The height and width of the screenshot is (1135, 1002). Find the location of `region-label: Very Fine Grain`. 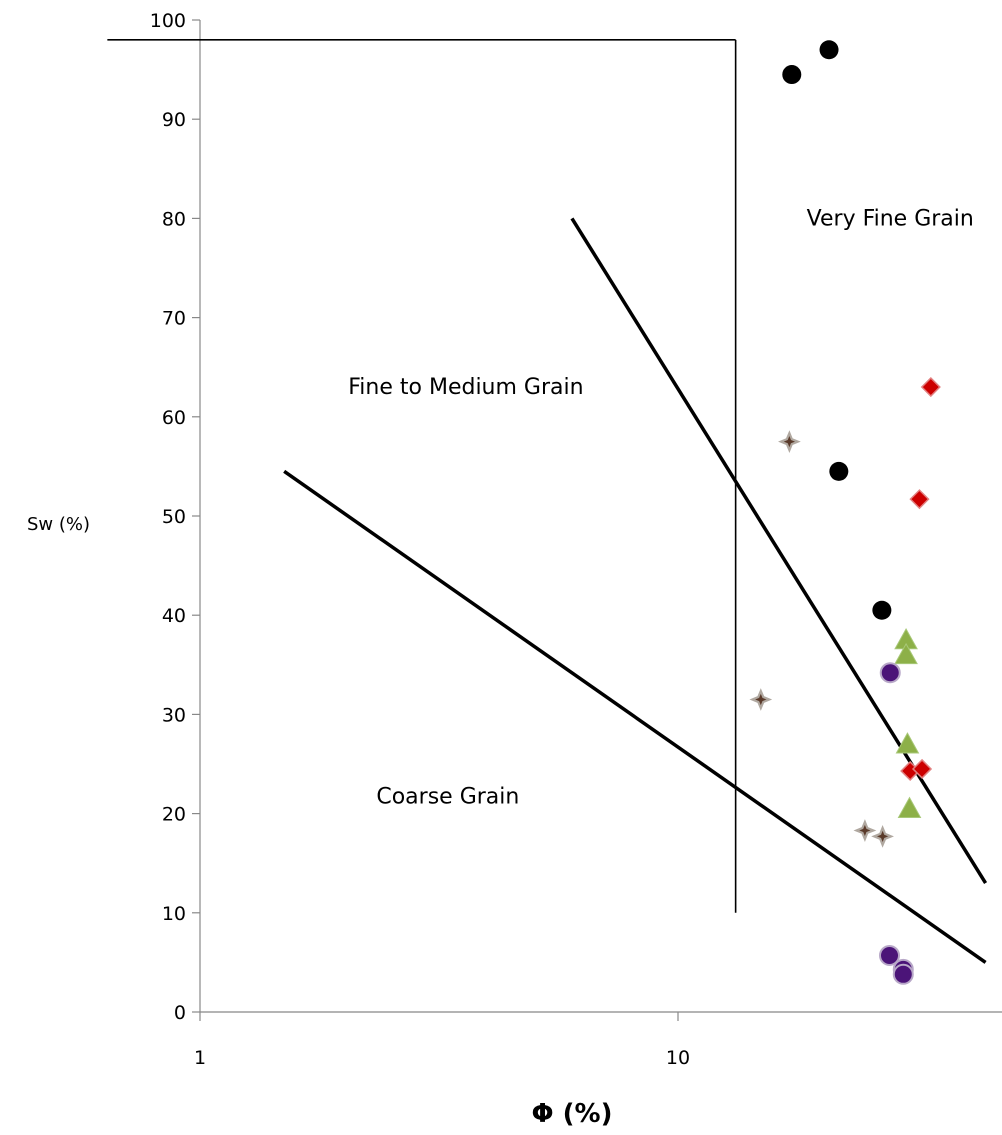

region-label: Very Fine Grain is located at coordinates (890, 218).